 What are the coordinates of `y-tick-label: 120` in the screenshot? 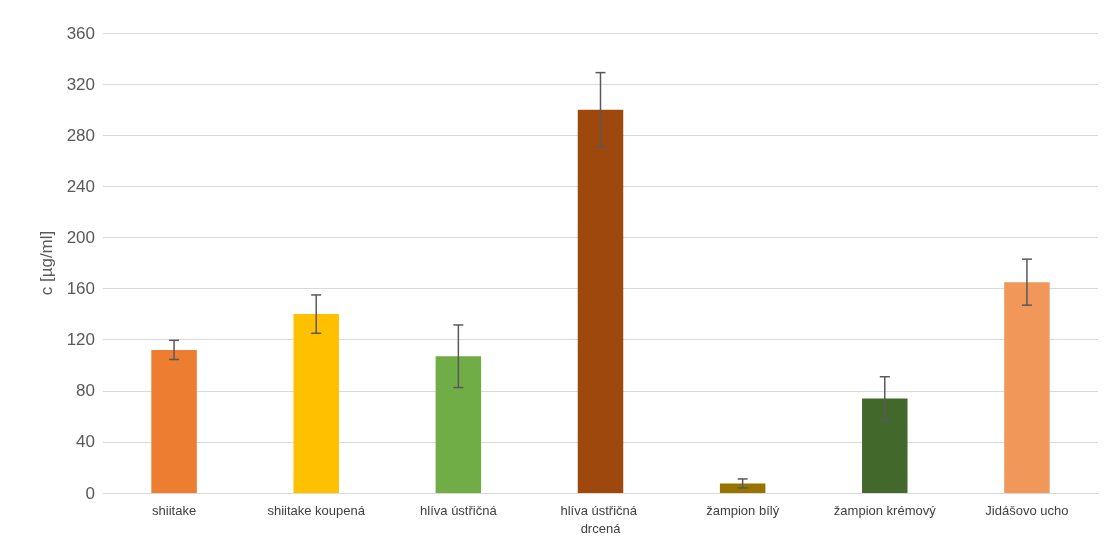 It's located at (80, 340).